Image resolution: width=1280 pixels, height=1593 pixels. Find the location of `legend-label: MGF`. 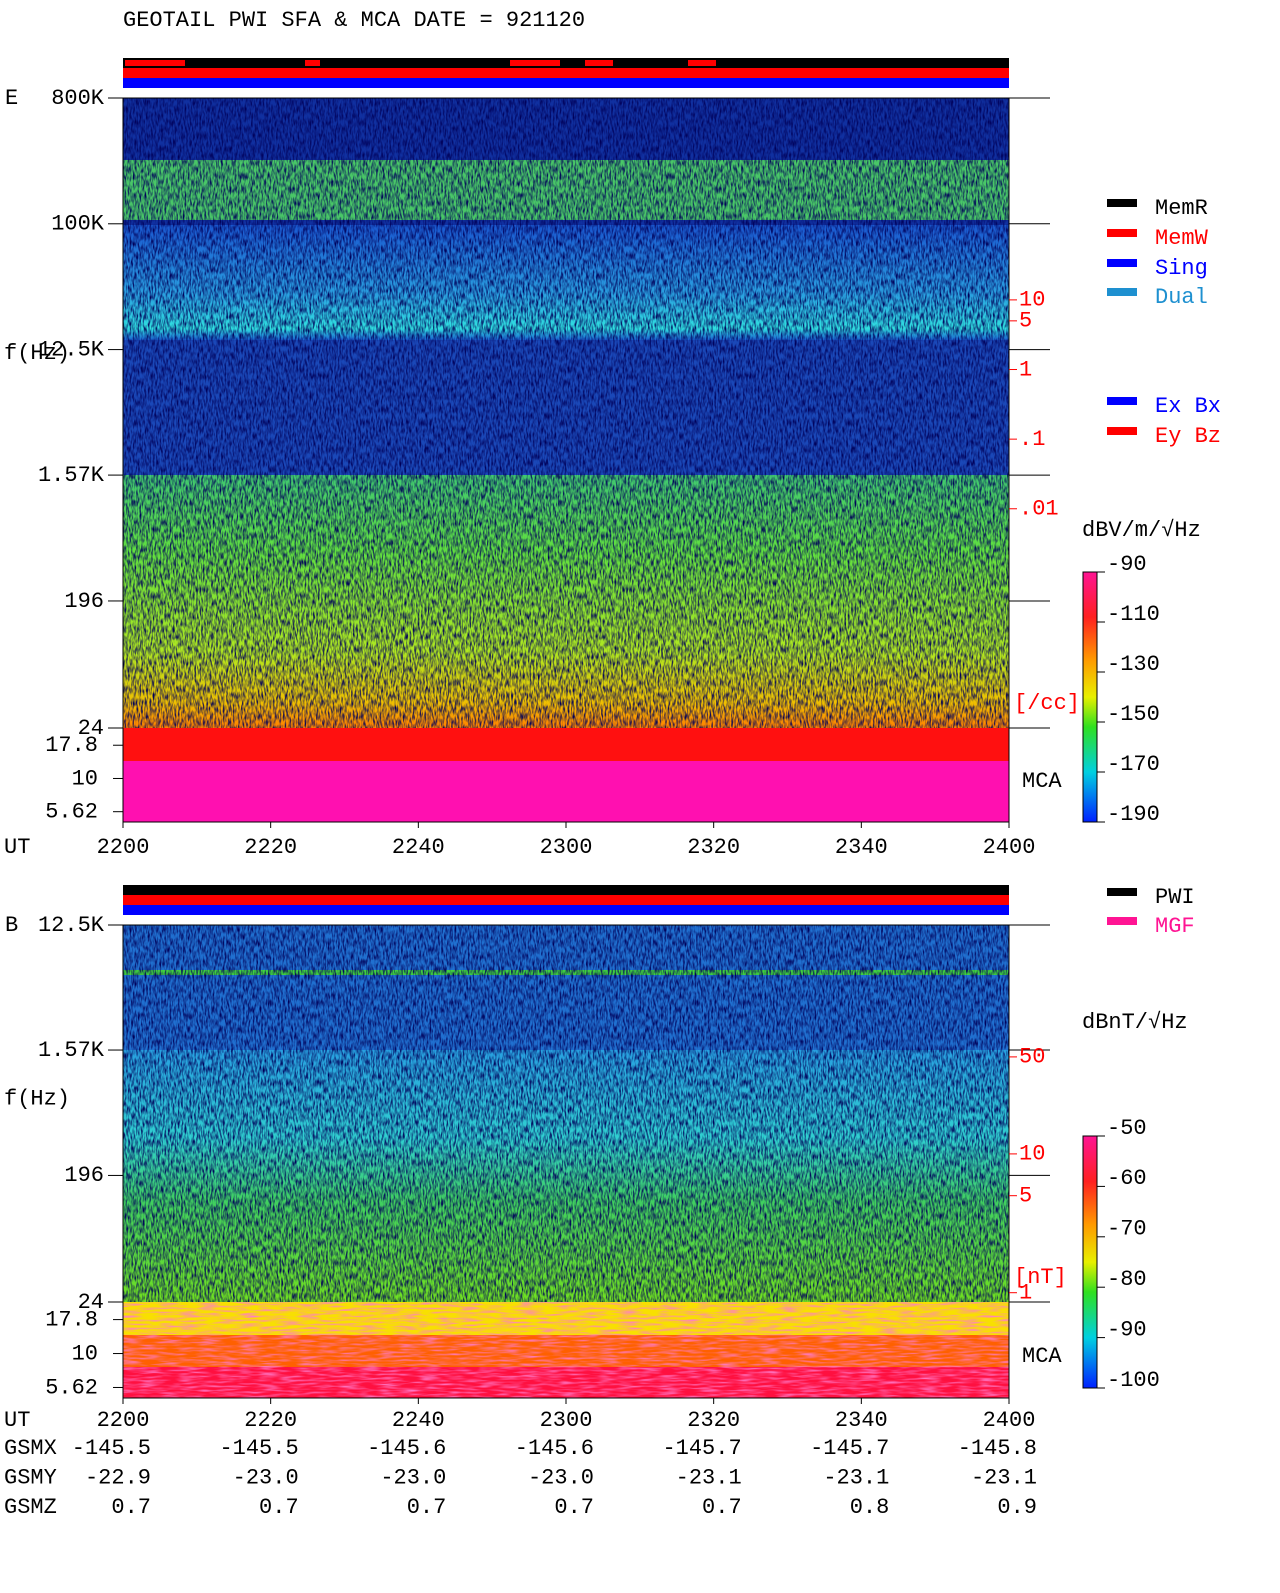

legend-label: MGF is located at coordinates (1175, 926).